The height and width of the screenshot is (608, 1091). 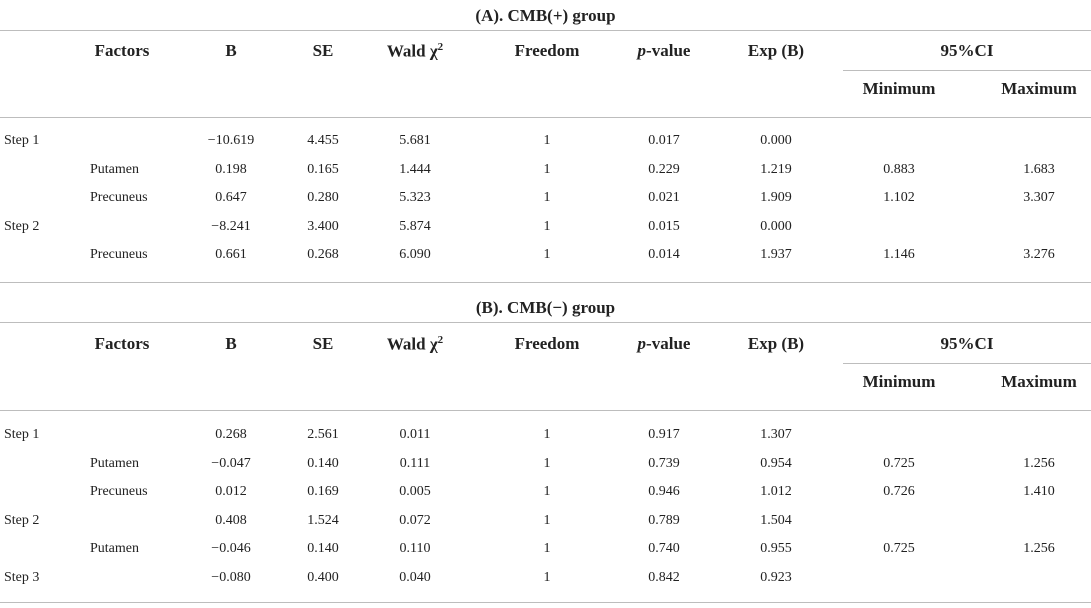 What do you see at coordinates (545, 602) in the screenshot?
I see `section-bottom-rule` at bounding box center [545, 602].